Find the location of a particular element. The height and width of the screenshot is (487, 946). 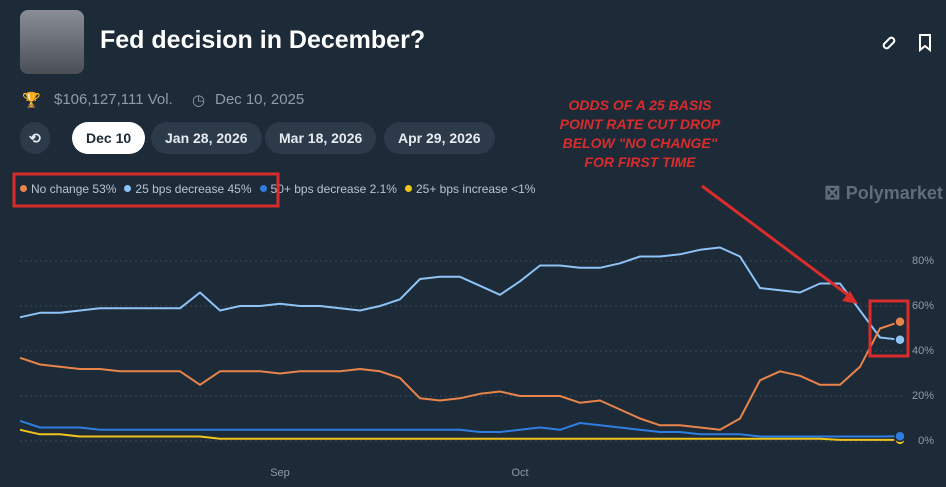

volume: $106,127,111 Vol. is located at coordinates (113, 99).